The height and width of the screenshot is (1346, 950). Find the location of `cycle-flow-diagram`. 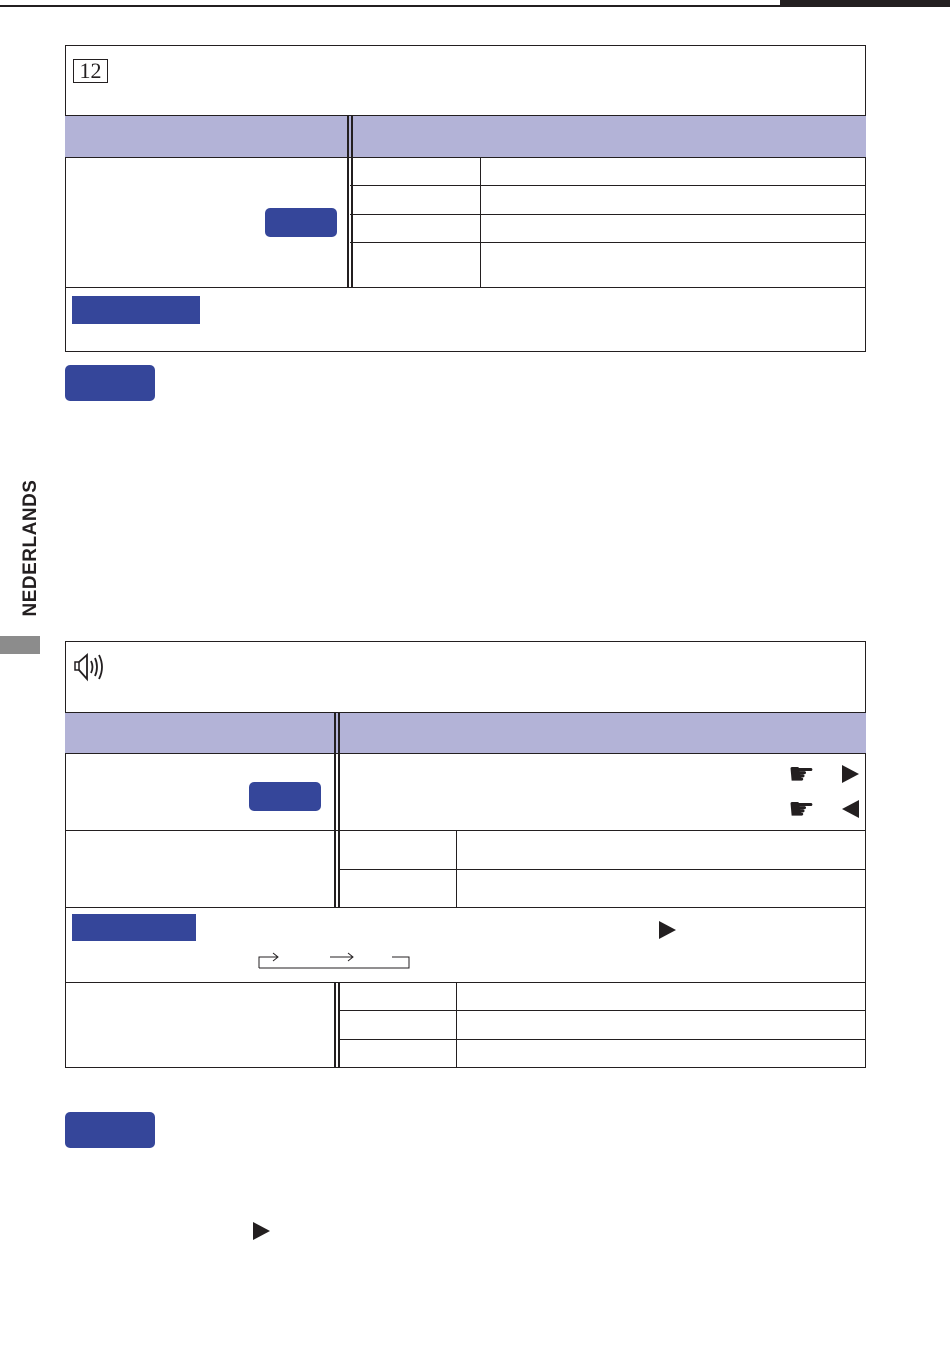

cycle-flow-diagram is located at coordinates (334, 960).